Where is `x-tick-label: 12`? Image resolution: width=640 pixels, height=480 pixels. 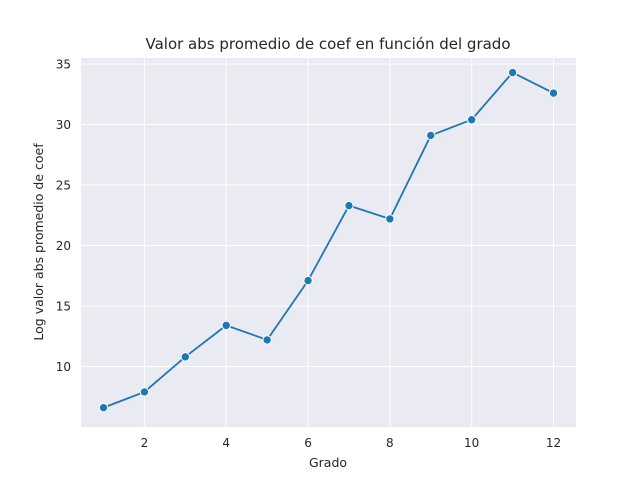
x-tick-label: 12 is located at coordinates (553, 443).